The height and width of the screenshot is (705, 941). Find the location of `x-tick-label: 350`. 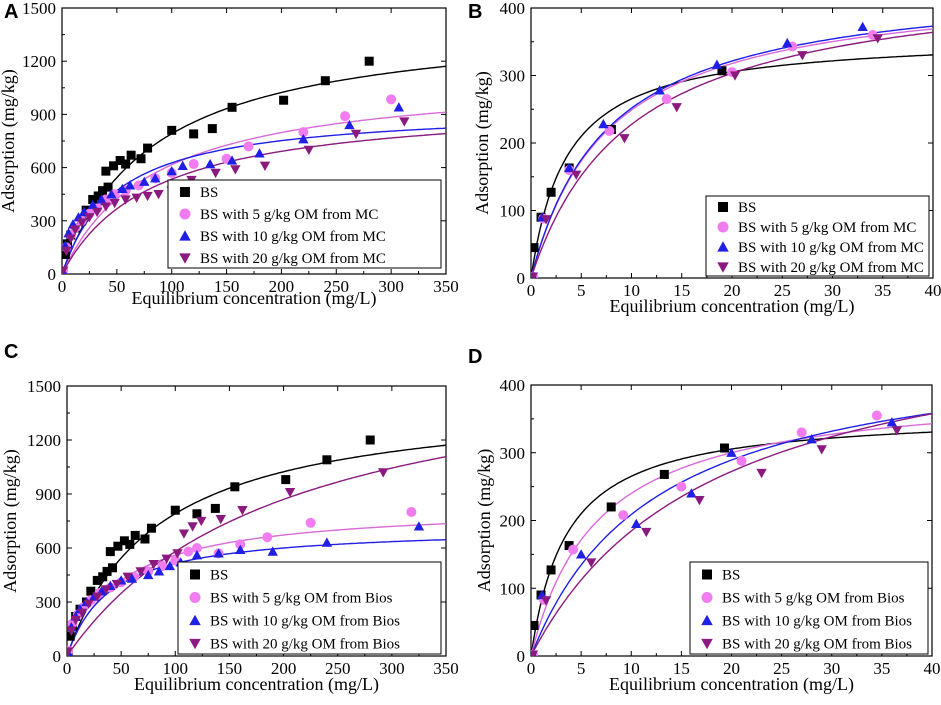

x-tick-label: 350 is located at coordinates (446, 286).